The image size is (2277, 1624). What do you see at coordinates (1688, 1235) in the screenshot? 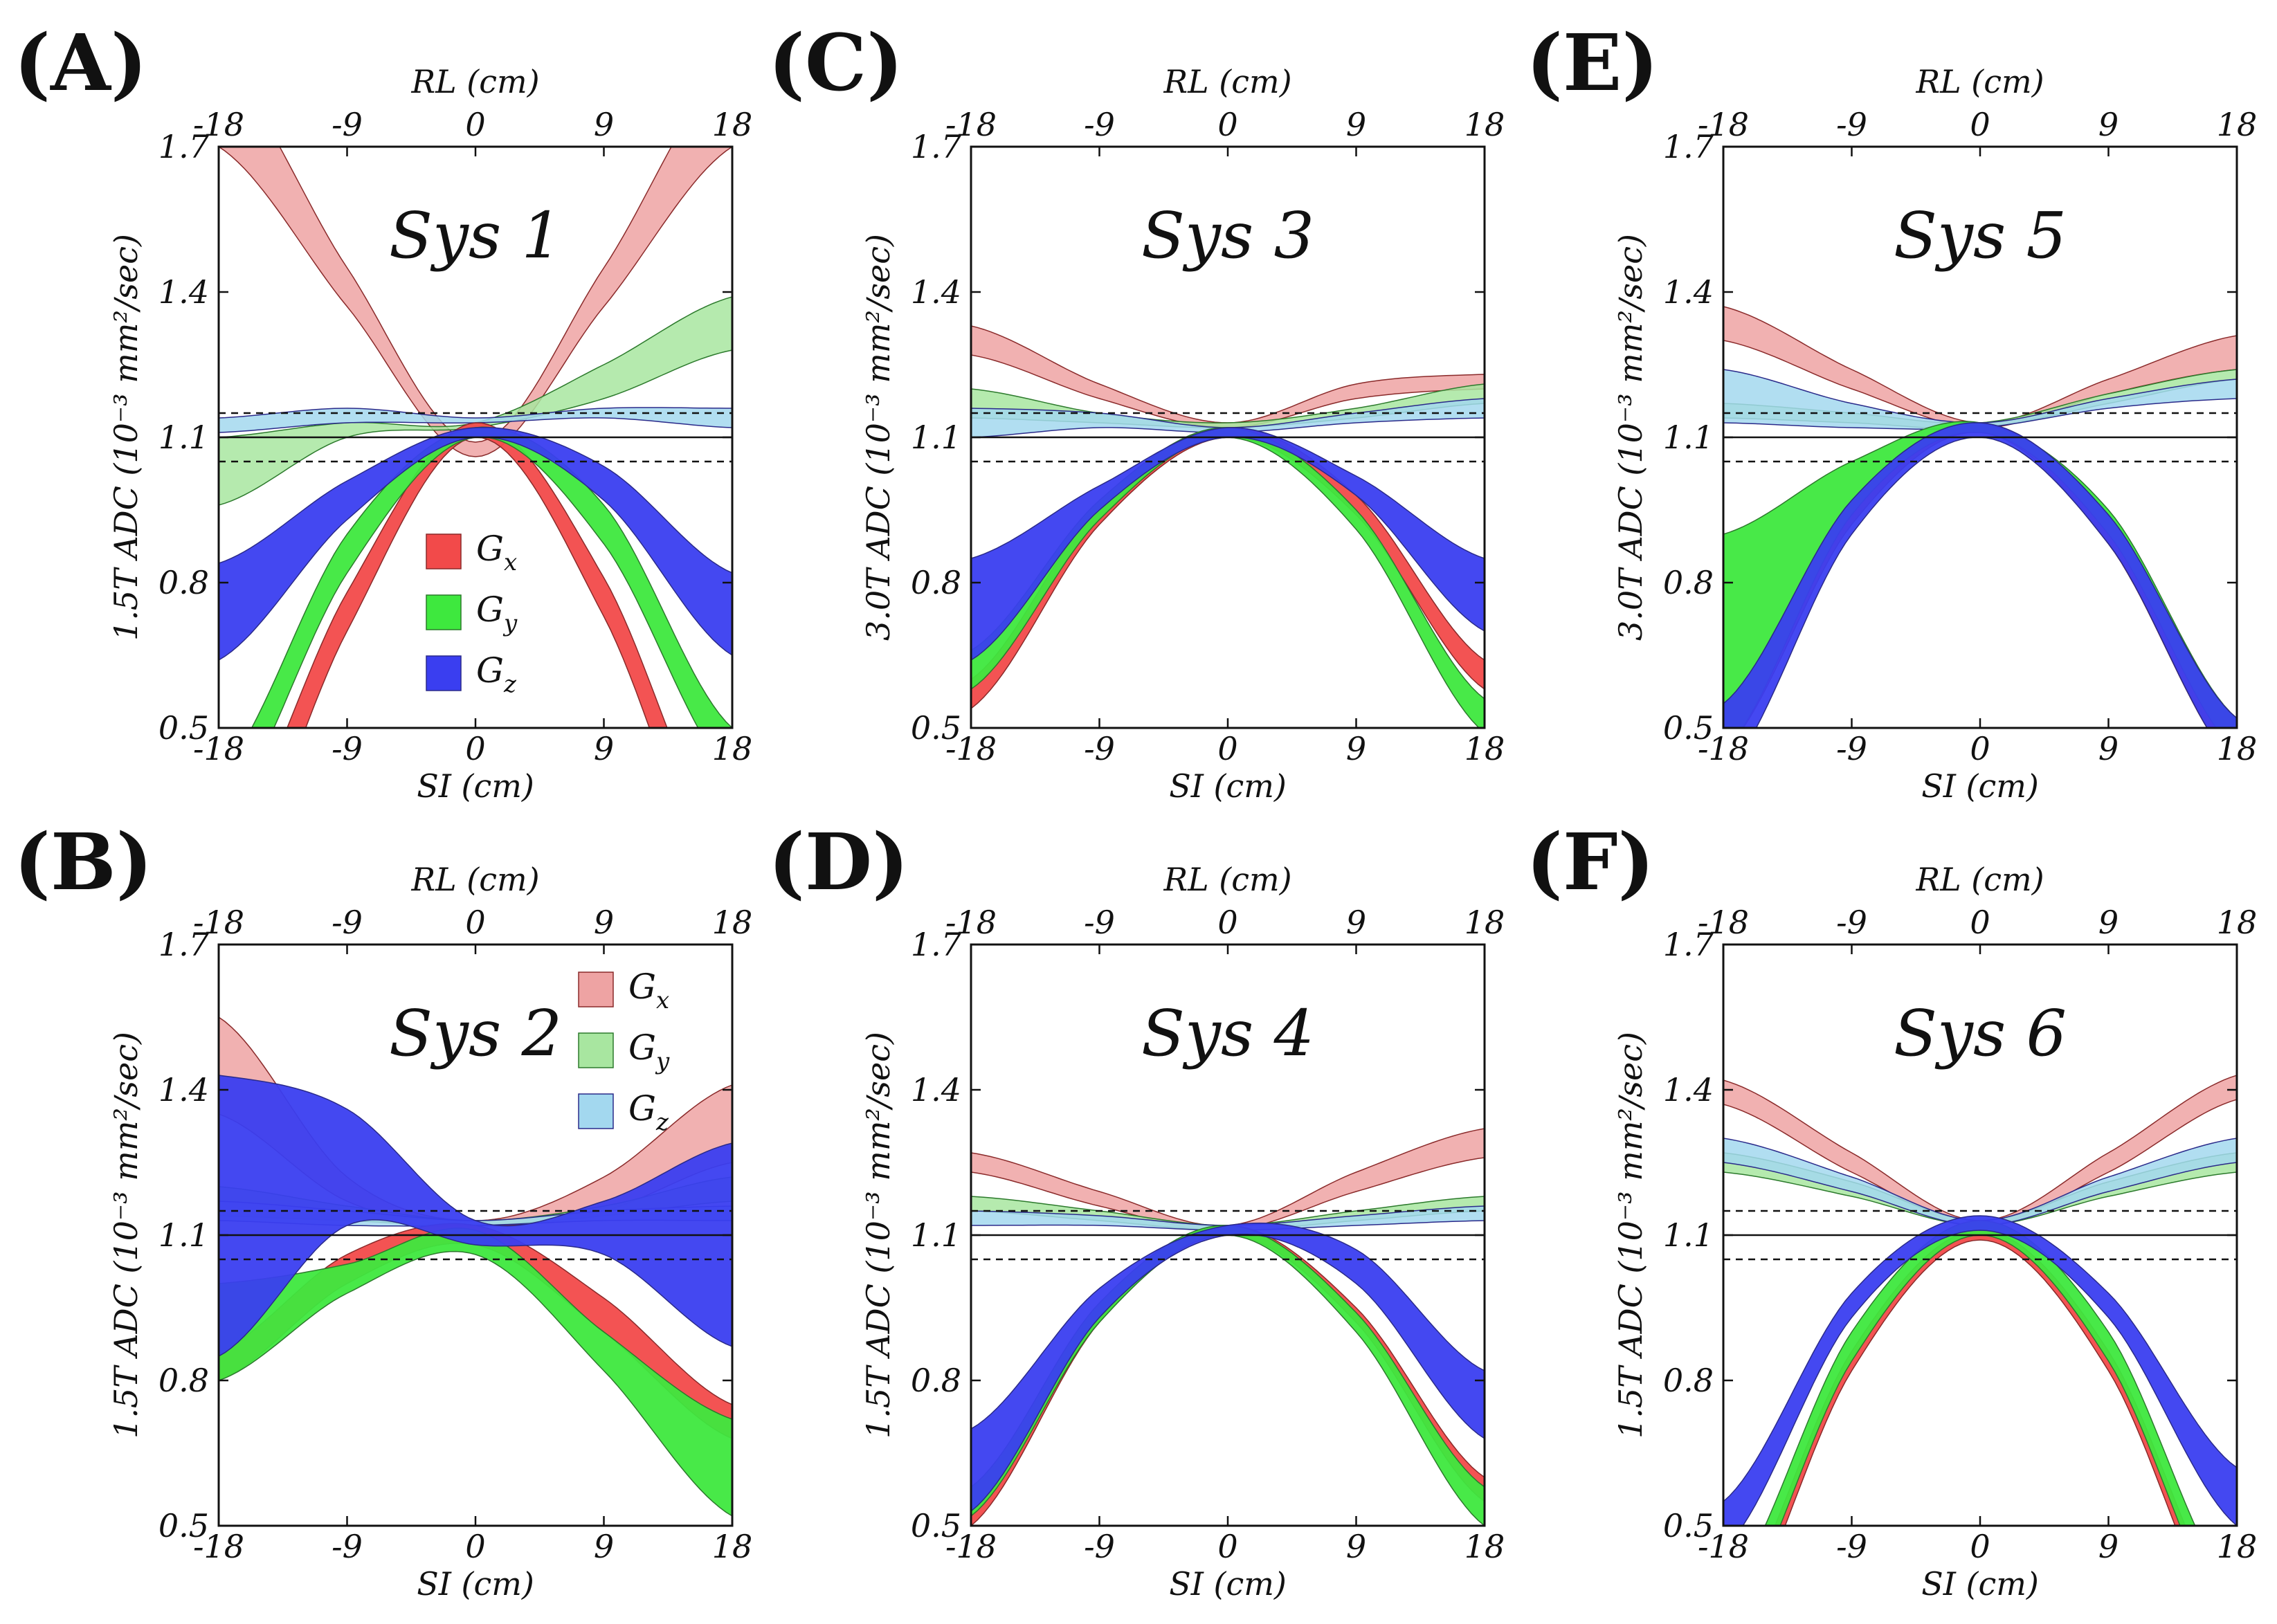
I see `y-tick-label: 1.1` at bounding box center [1688, 1235].